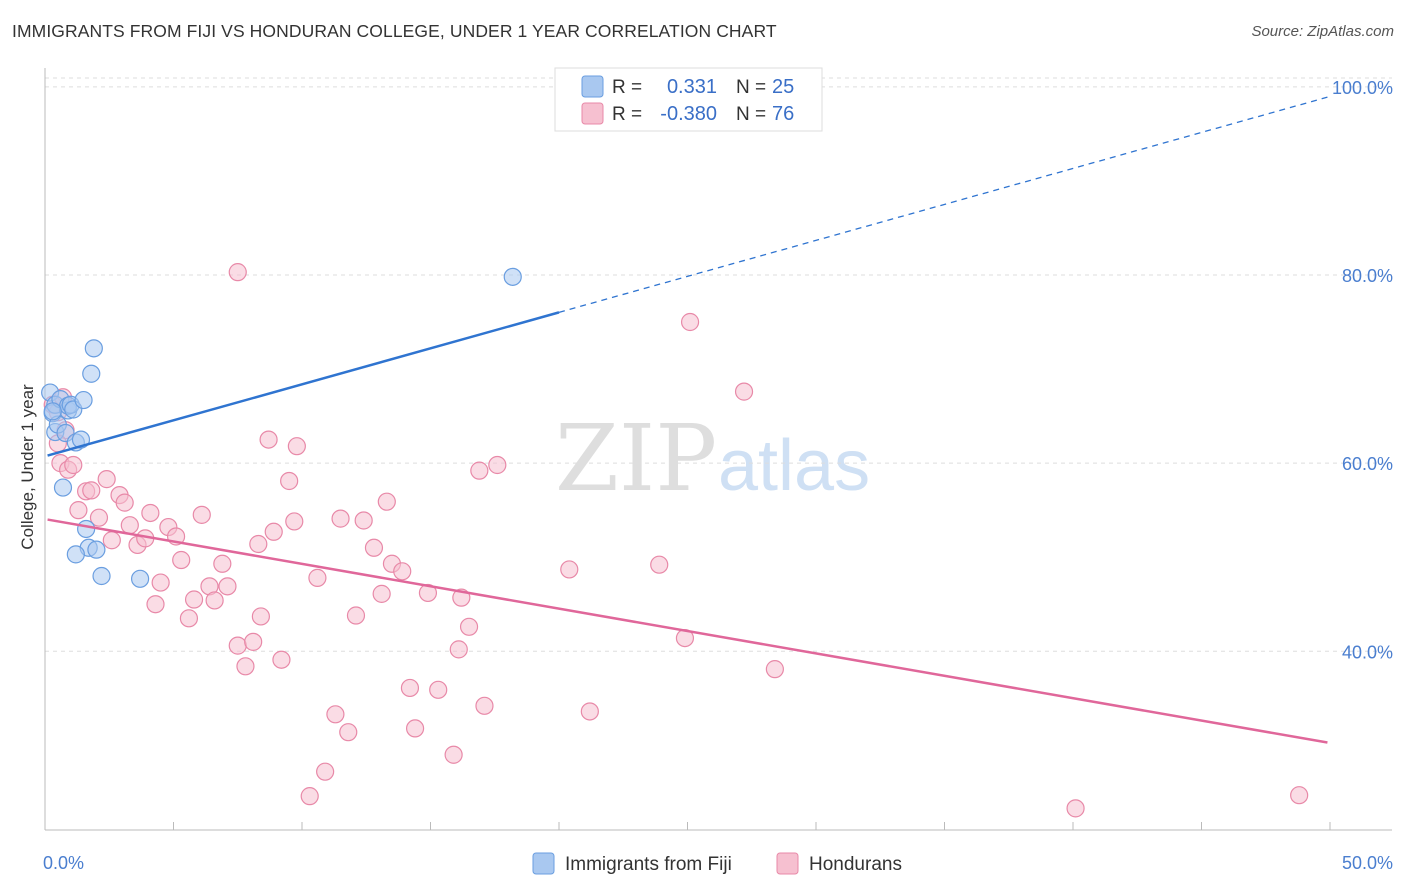  Describe the element at coordinates (943, 204) in the screenshot. I see `fiji-trend-line-extension` at that location.